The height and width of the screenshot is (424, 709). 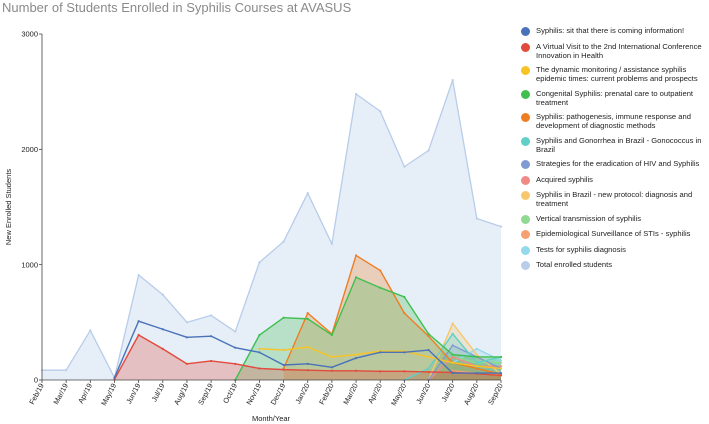 I want to click on series-12-point, so click(x=501, y=360).